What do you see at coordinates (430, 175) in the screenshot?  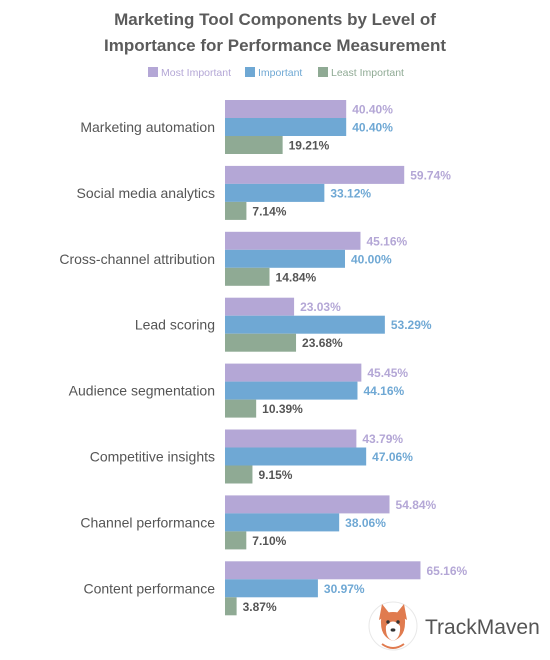 I see `value-label-social-media-analytics-most-important: 59.74%` at bounding box center [430, 175].